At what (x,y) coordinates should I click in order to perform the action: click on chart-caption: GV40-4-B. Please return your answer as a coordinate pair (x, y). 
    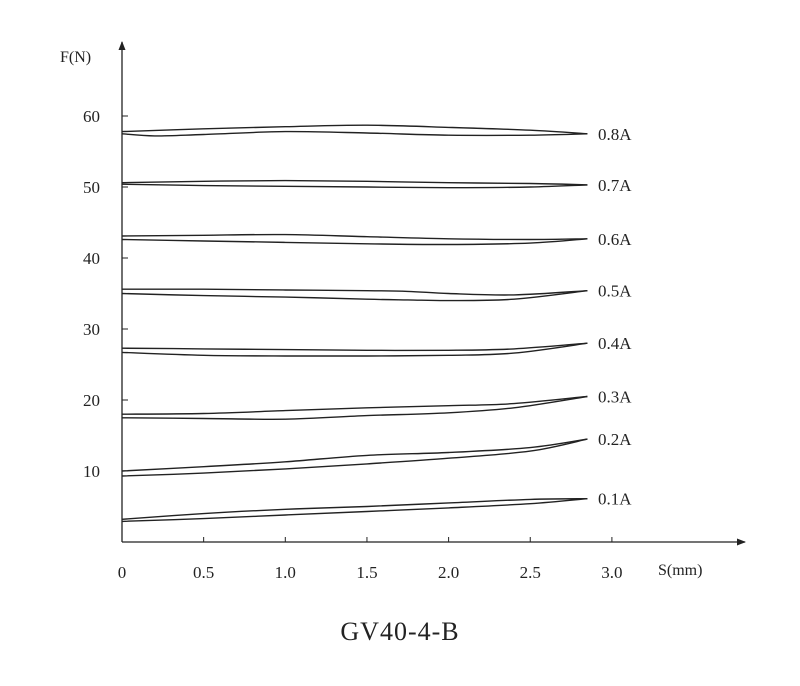
    Looking at the image, I should click on (400, 631).